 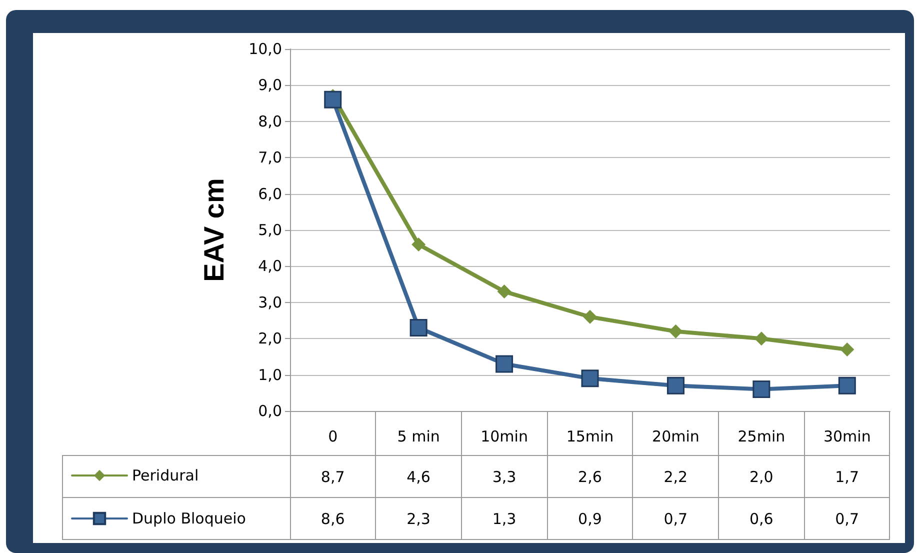 I want to click on data-label: 8,6, so click(x=333, y=519).